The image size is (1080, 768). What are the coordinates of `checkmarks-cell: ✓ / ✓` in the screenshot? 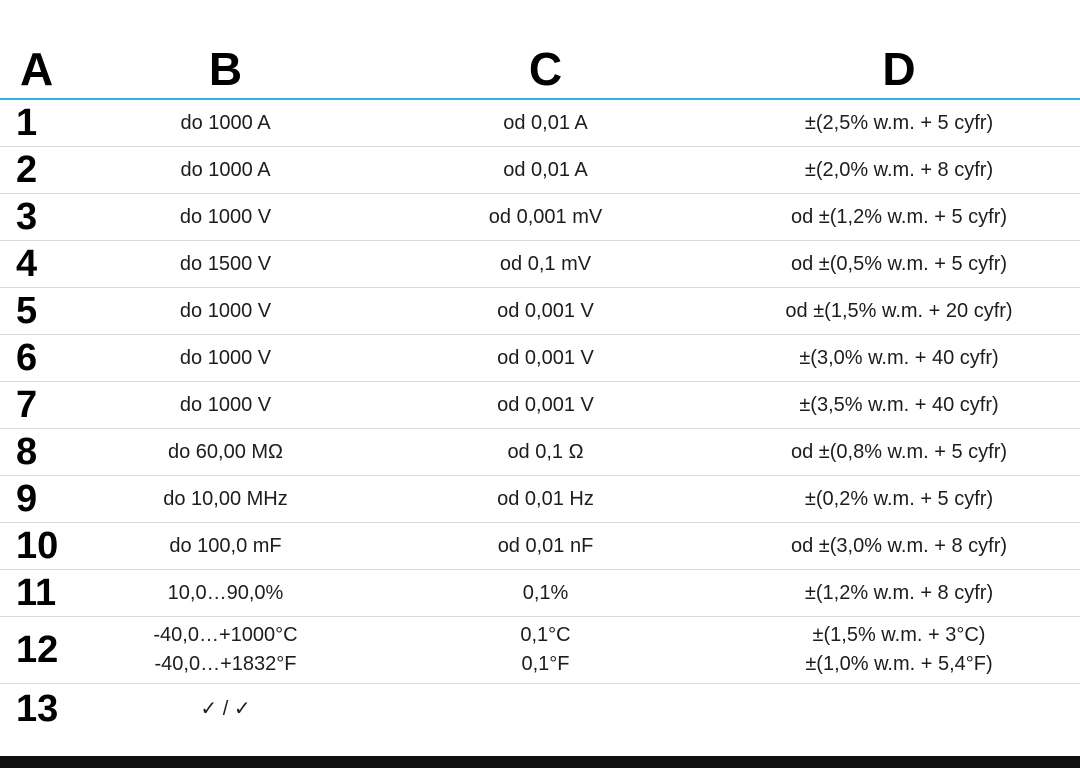 It's located at (225, 708).